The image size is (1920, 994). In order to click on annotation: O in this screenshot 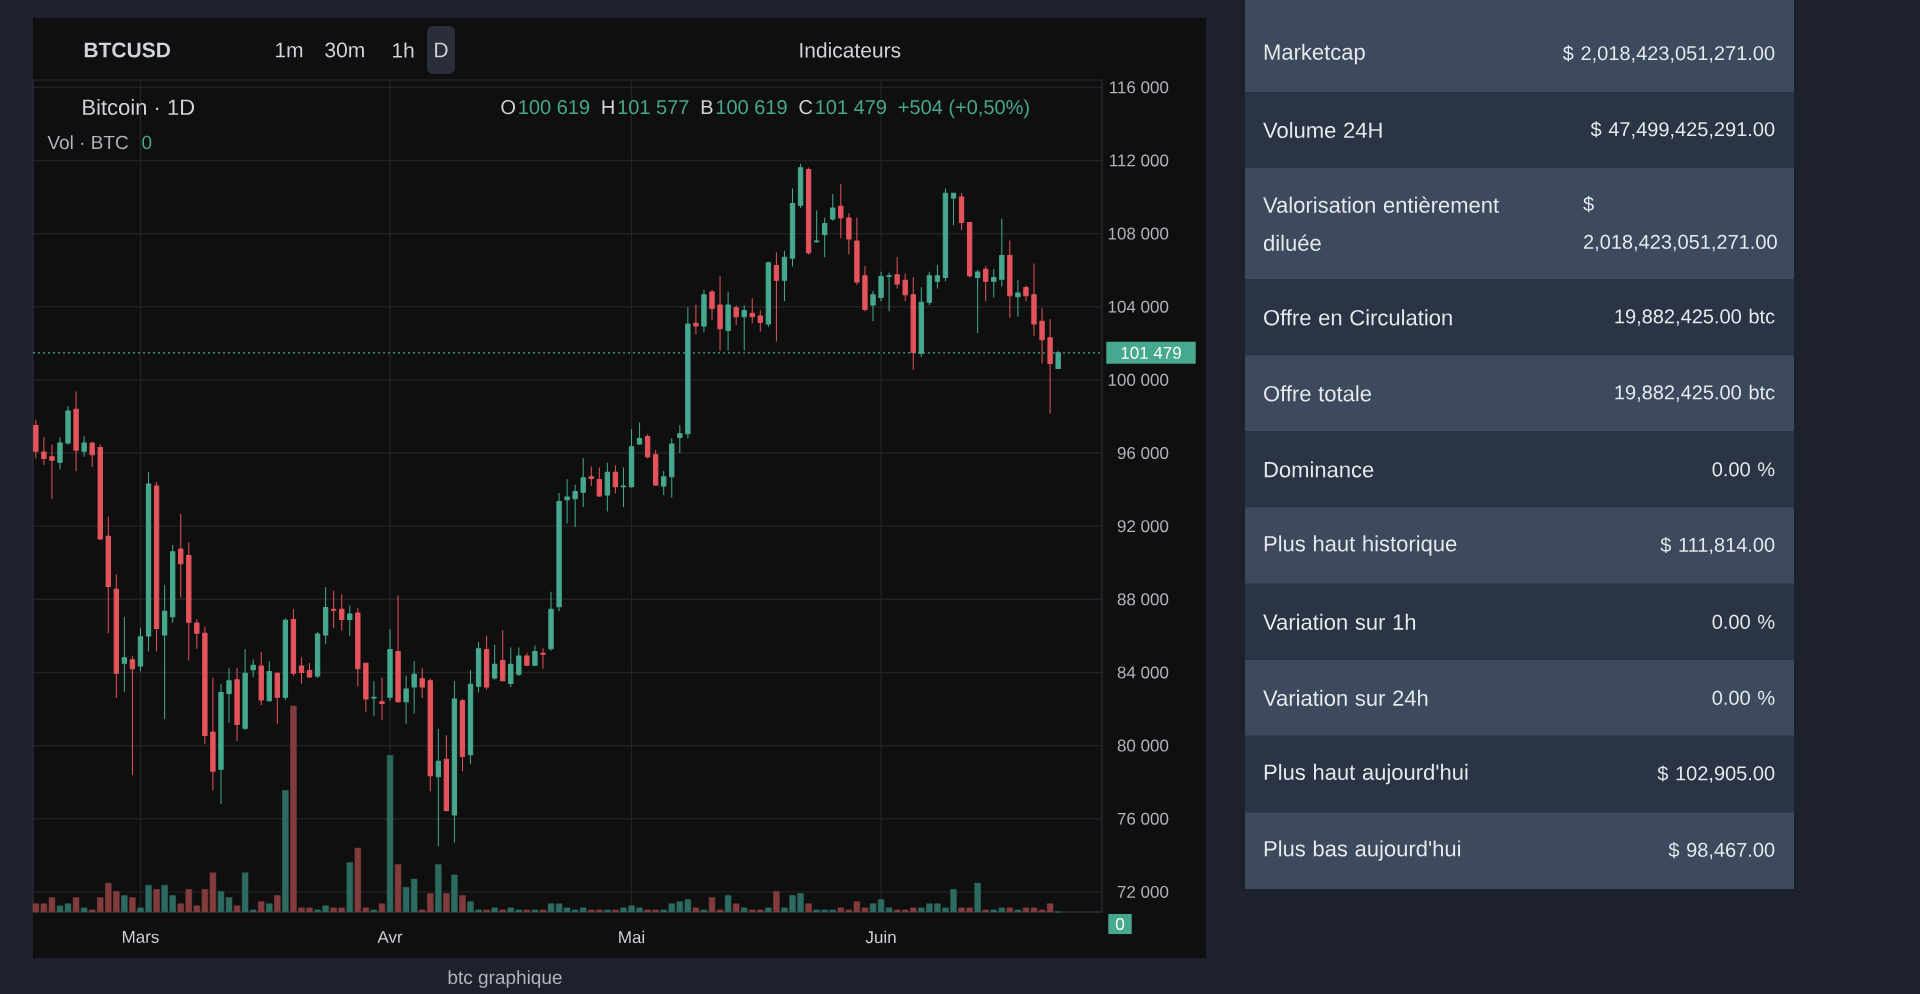, I will do `click(508, 107)`.